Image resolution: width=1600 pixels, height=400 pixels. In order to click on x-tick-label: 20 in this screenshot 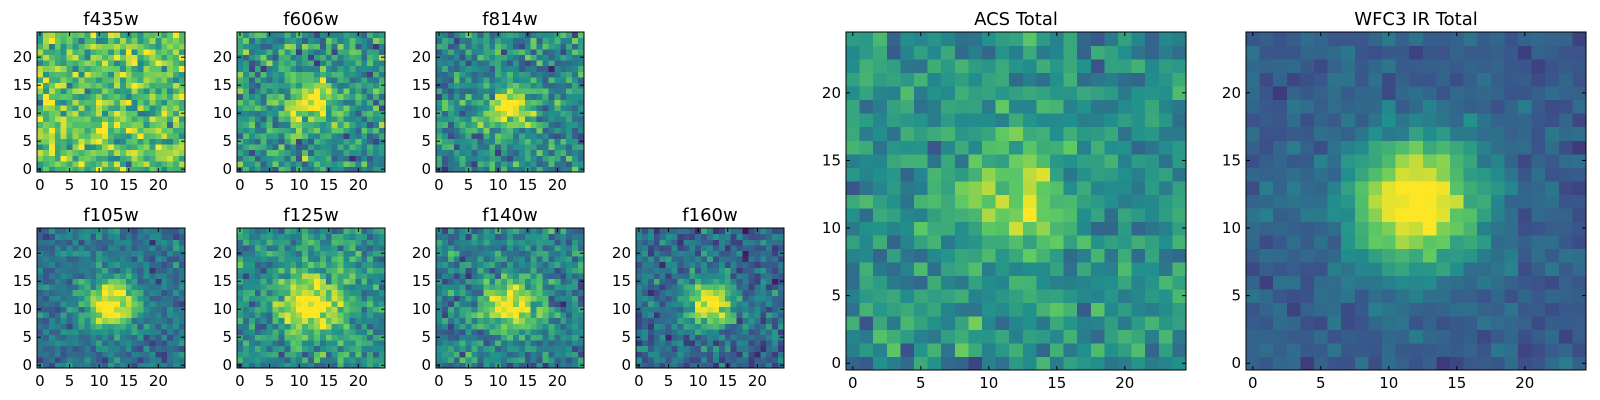, I will do `click(557, 185)`.